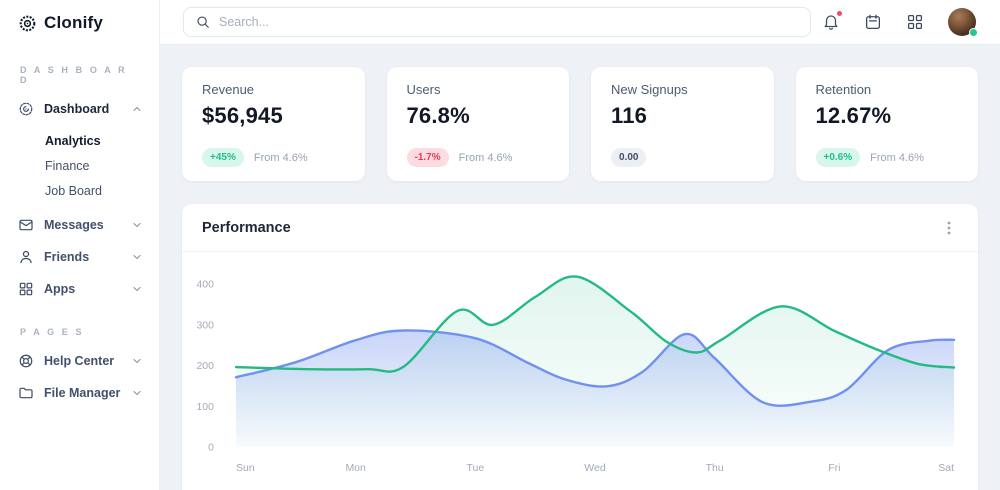 The image size is (1000, 490). What do you see at coordinates (205, 366) in the screenshot?
I see `y-axis-tick-200: 200` at bounding box center [205, 366].